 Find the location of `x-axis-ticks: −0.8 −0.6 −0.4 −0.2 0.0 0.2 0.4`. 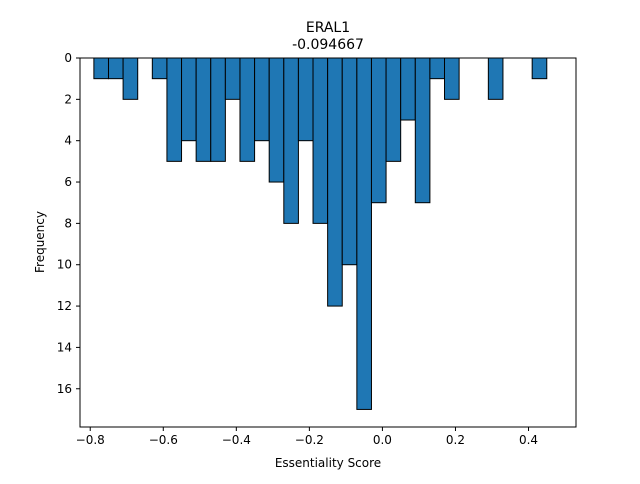

x-axis-ticks: −0.8 −0.6 −0.4 −0.2 0.0 0.2 0.4 is located at coordinates (307, 437).